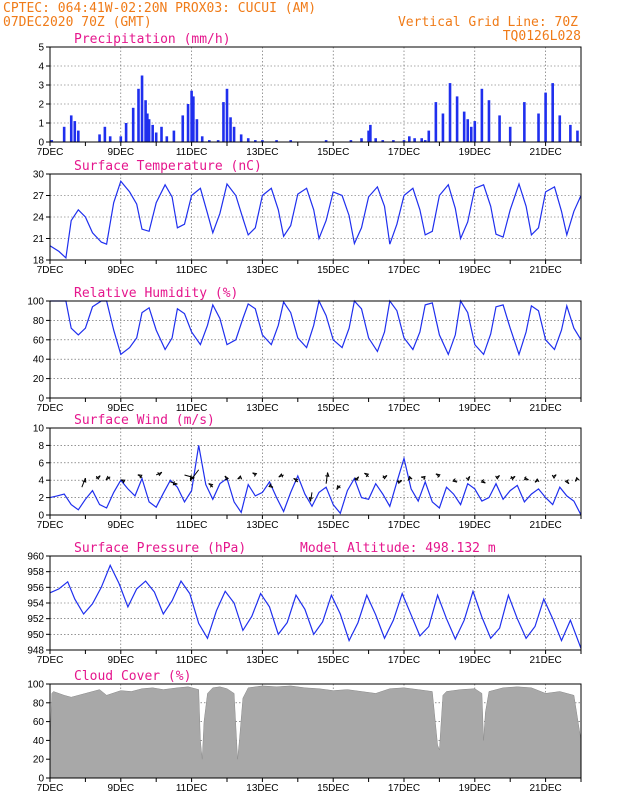 This screenshot has width=618, height=800. I want to click on wind-frame, so click(315, 471).